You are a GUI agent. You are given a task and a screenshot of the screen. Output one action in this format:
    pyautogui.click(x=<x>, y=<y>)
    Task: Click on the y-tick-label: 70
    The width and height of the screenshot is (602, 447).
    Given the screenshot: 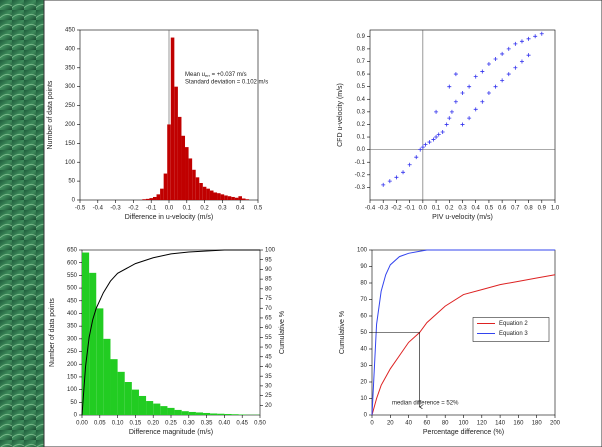 What is the action you would take?
    pyautogui.click(x=363, y=300)
    